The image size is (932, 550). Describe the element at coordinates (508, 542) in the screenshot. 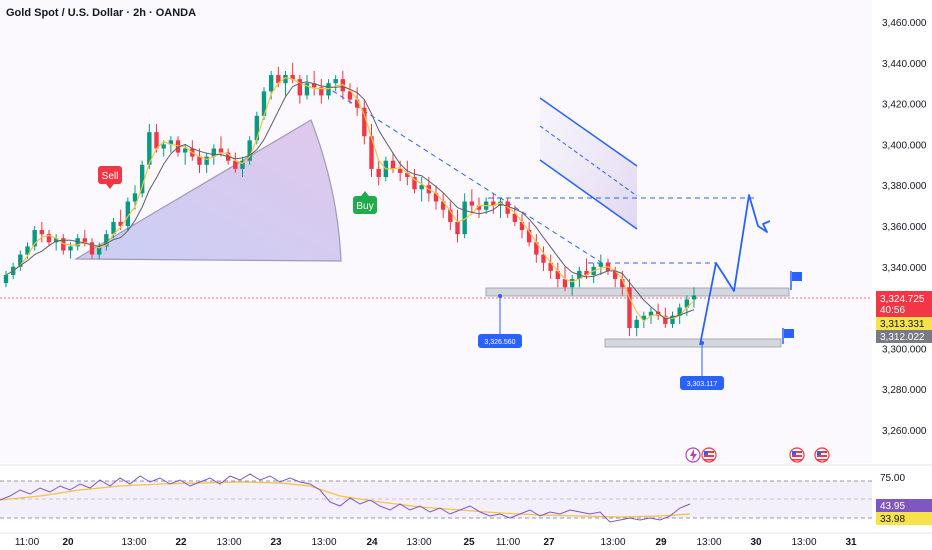

I see `time-tick-label: 11:00` at that location.